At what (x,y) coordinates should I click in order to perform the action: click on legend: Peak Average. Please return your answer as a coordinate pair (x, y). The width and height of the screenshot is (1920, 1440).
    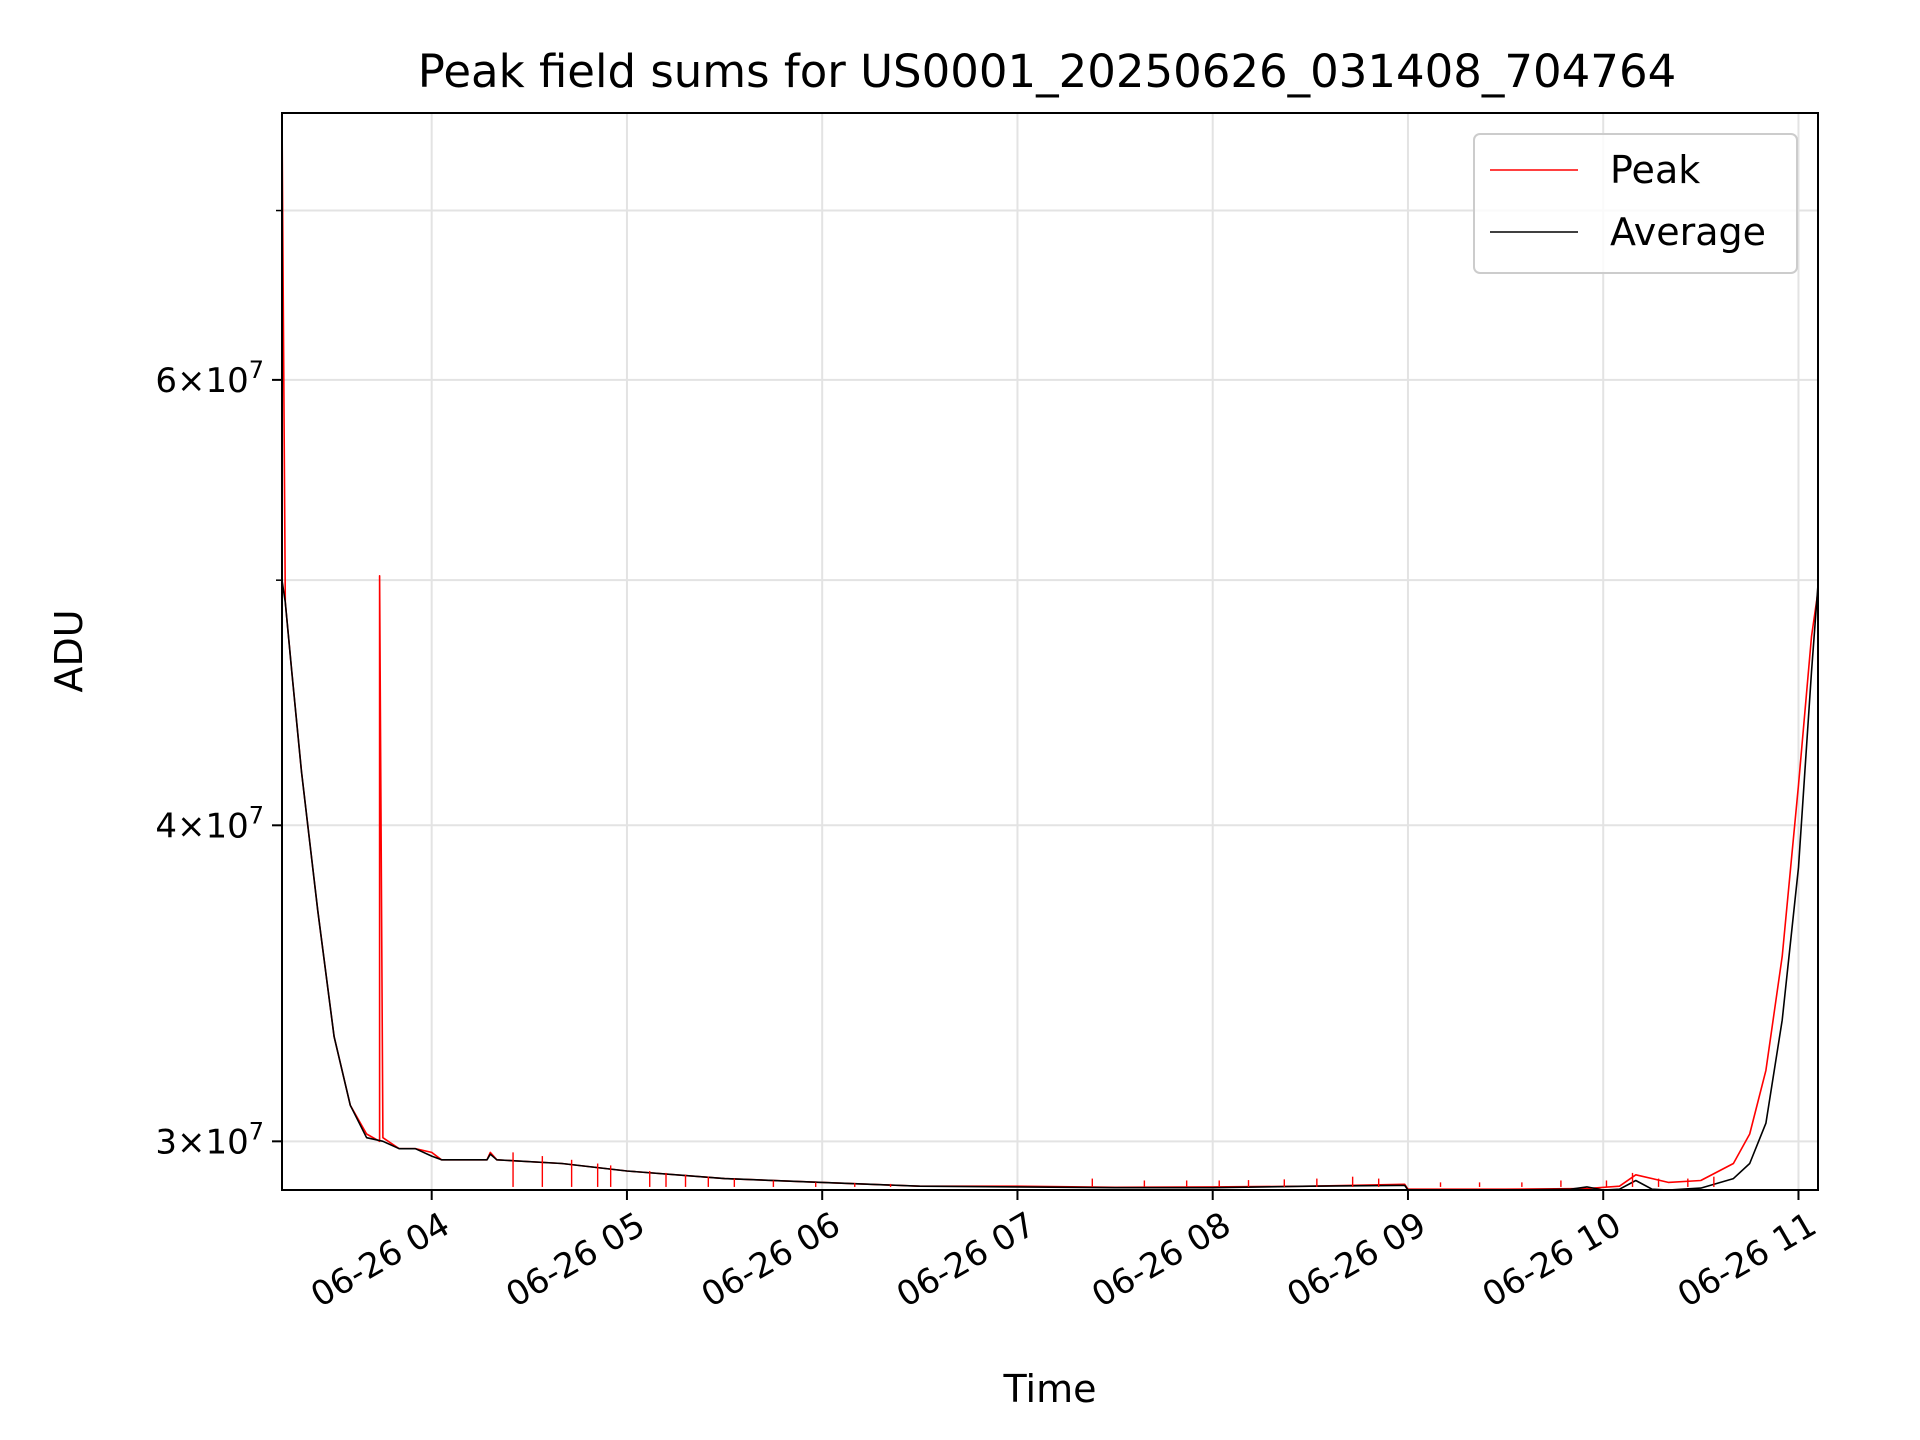
    Looking at the image, I should click on (1635, 203).